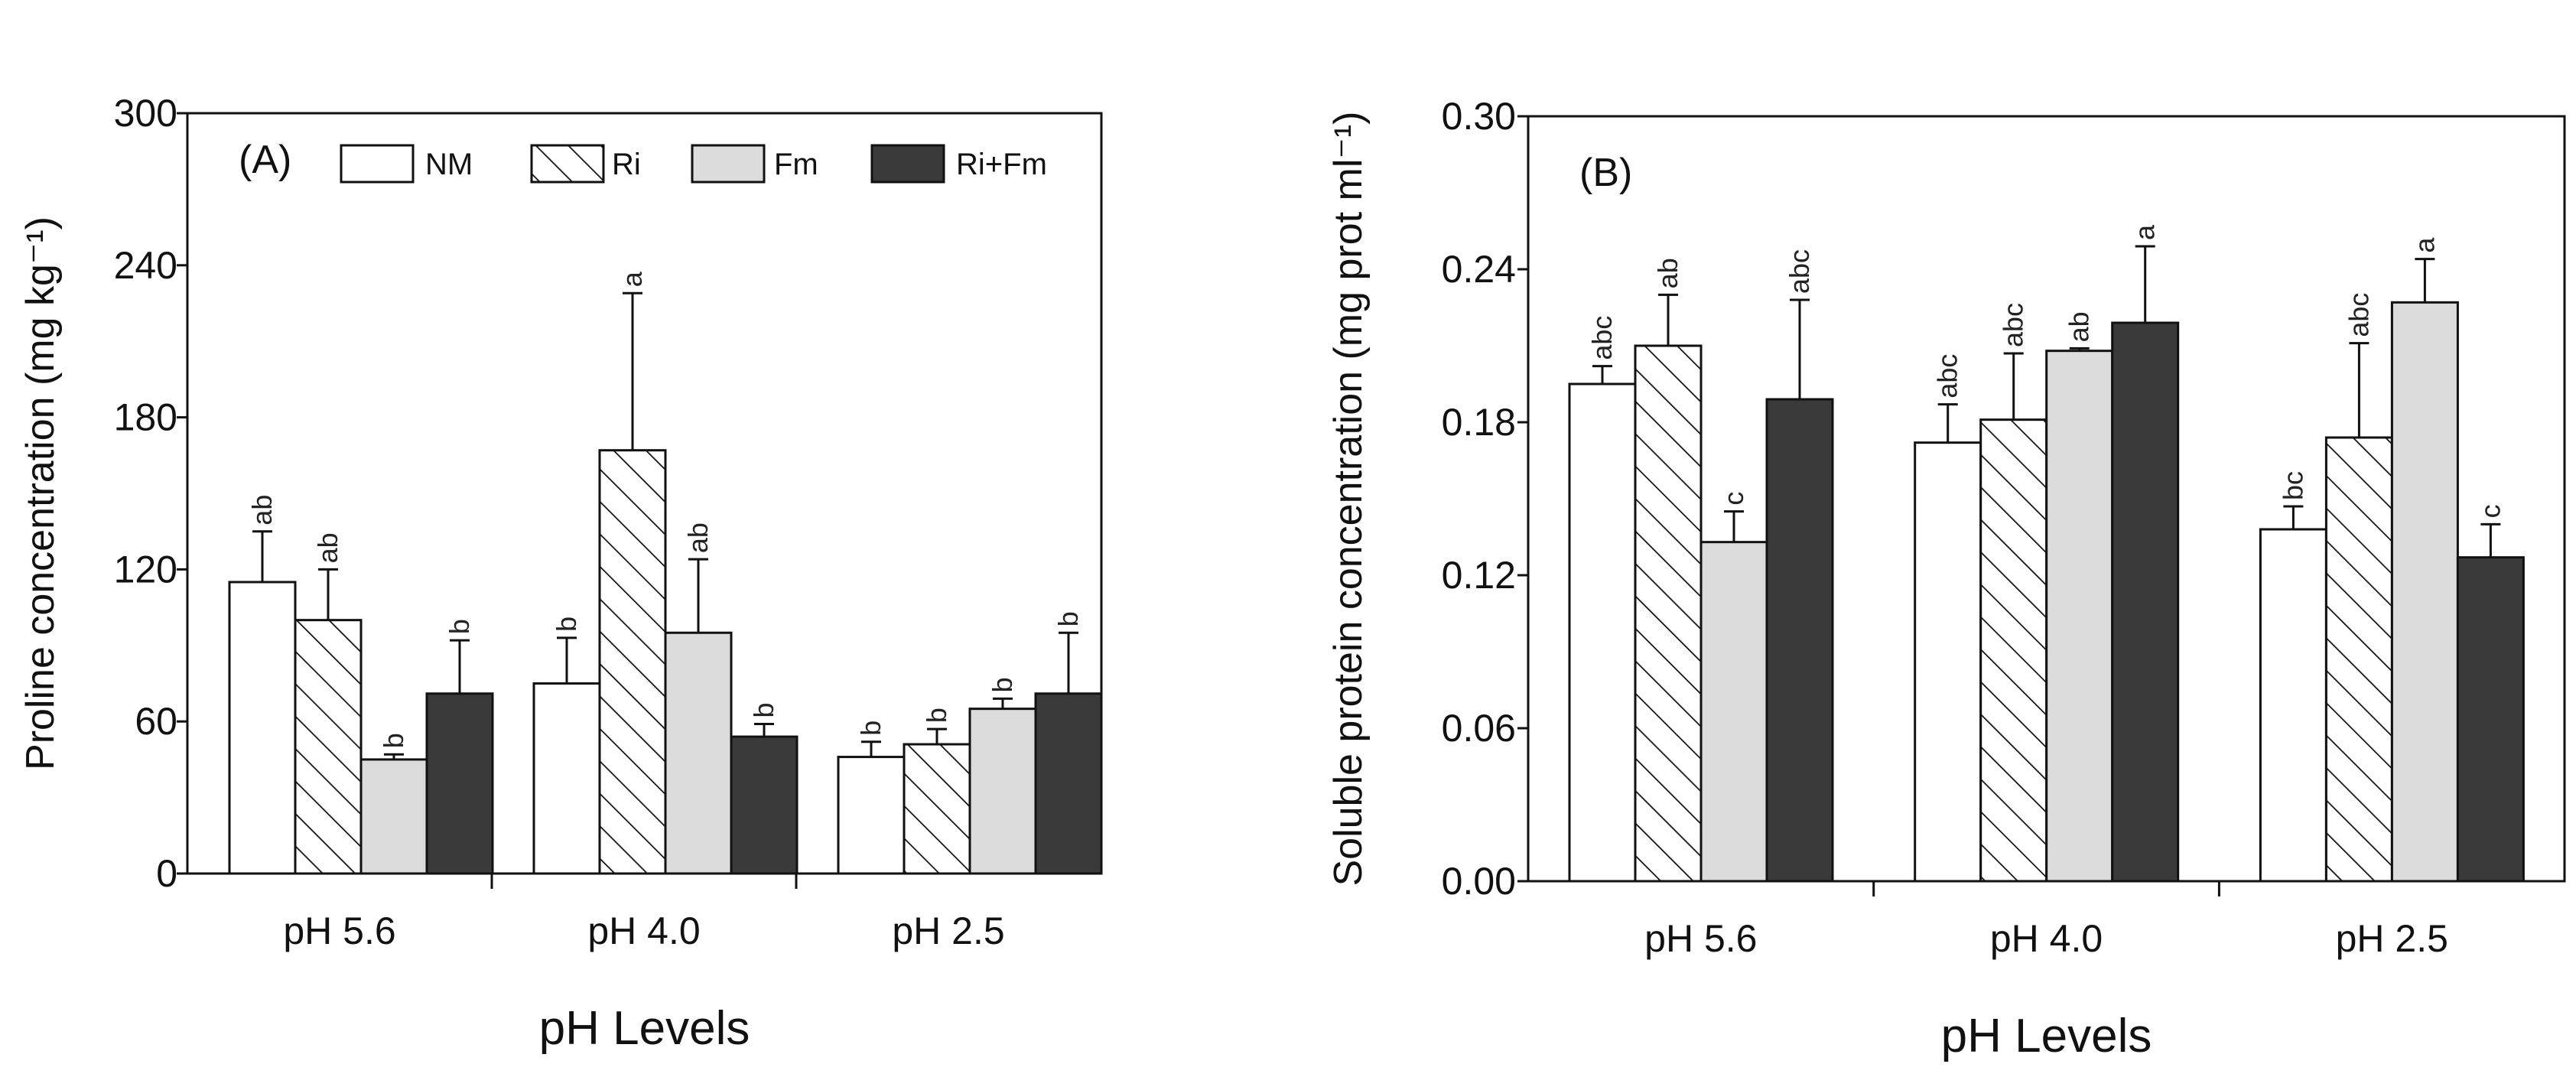 The image size is (2576, 1090). I want to click on legend: NM Ri Fm Ri+Fm, so click(693, 164).